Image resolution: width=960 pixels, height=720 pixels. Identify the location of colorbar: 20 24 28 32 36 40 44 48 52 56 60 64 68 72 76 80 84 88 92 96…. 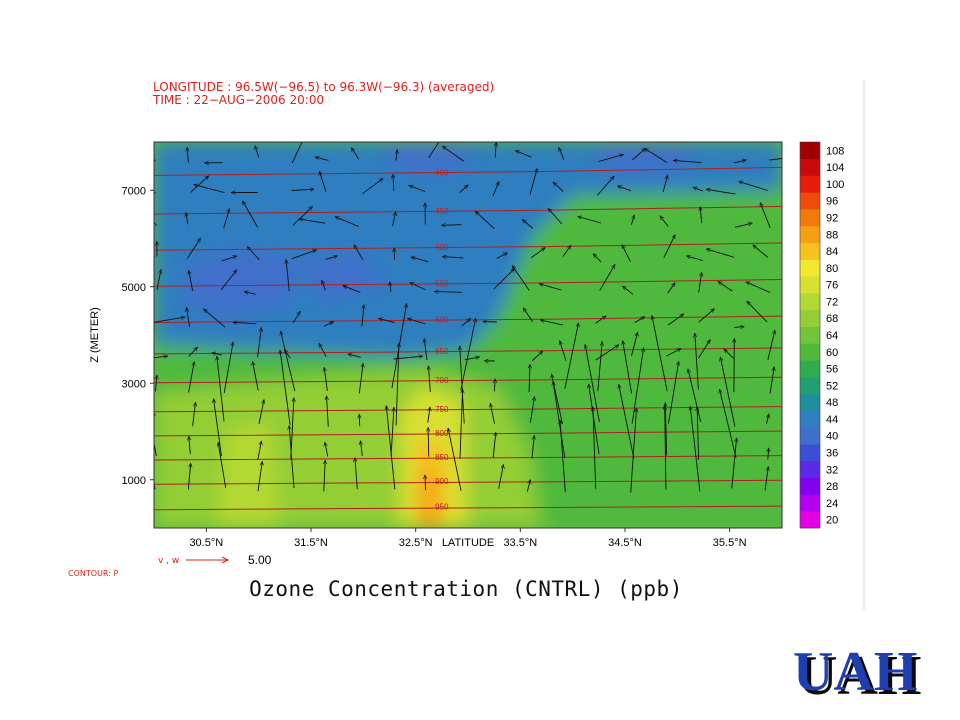
(821, 335).